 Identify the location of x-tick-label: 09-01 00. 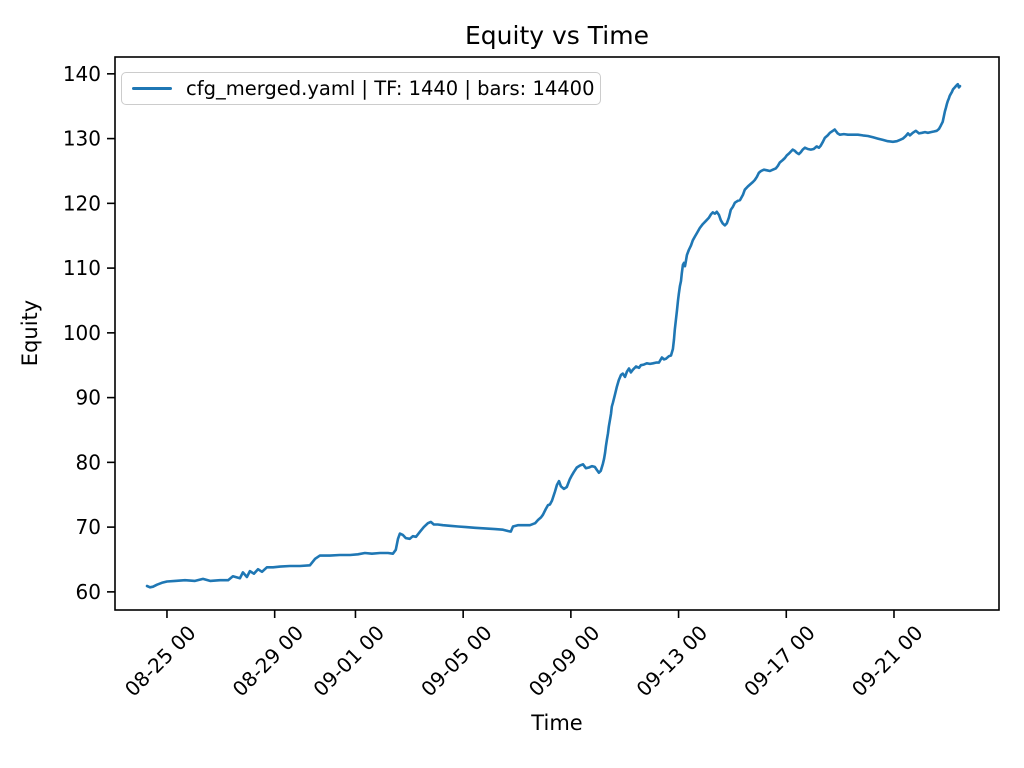
(348, 661).